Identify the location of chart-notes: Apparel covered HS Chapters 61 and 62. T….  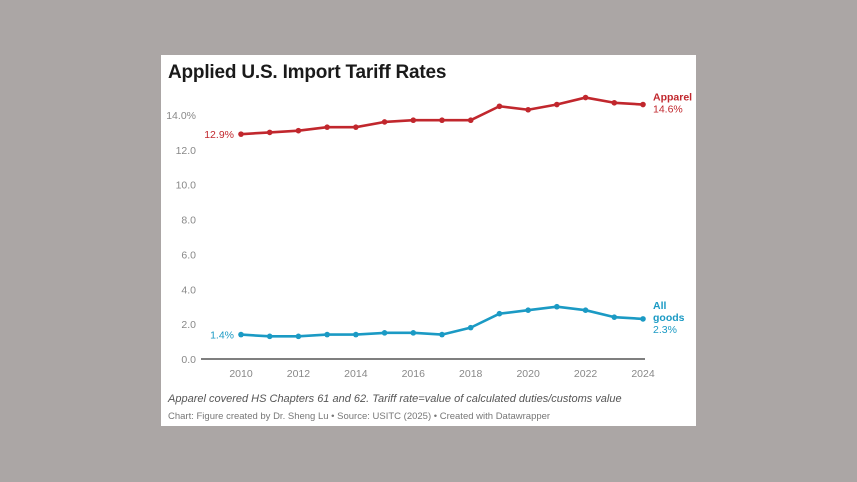
(395, 399).